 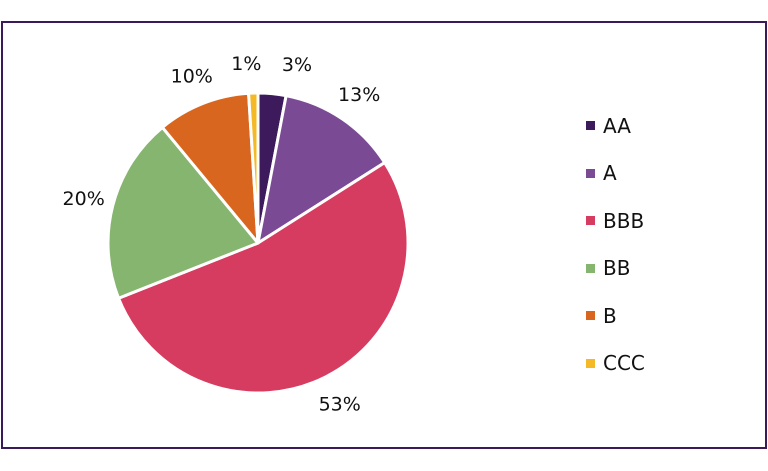 I want to click on legend-item-b: B, so click(x=615, y=316).